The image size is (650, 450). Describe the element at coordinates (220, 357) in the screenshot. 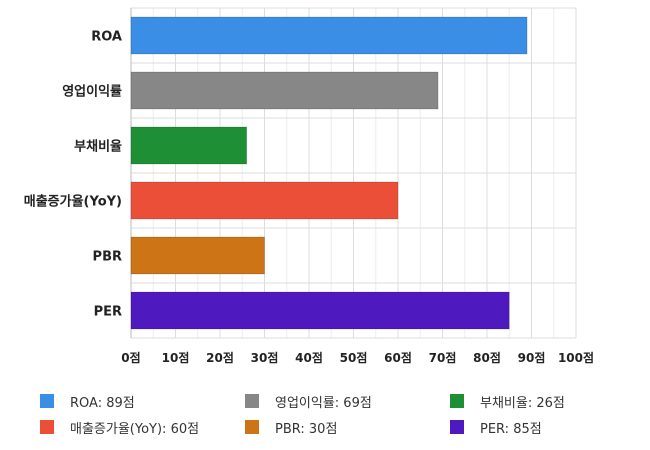

I see `x-tick-label: 20점` at that location.